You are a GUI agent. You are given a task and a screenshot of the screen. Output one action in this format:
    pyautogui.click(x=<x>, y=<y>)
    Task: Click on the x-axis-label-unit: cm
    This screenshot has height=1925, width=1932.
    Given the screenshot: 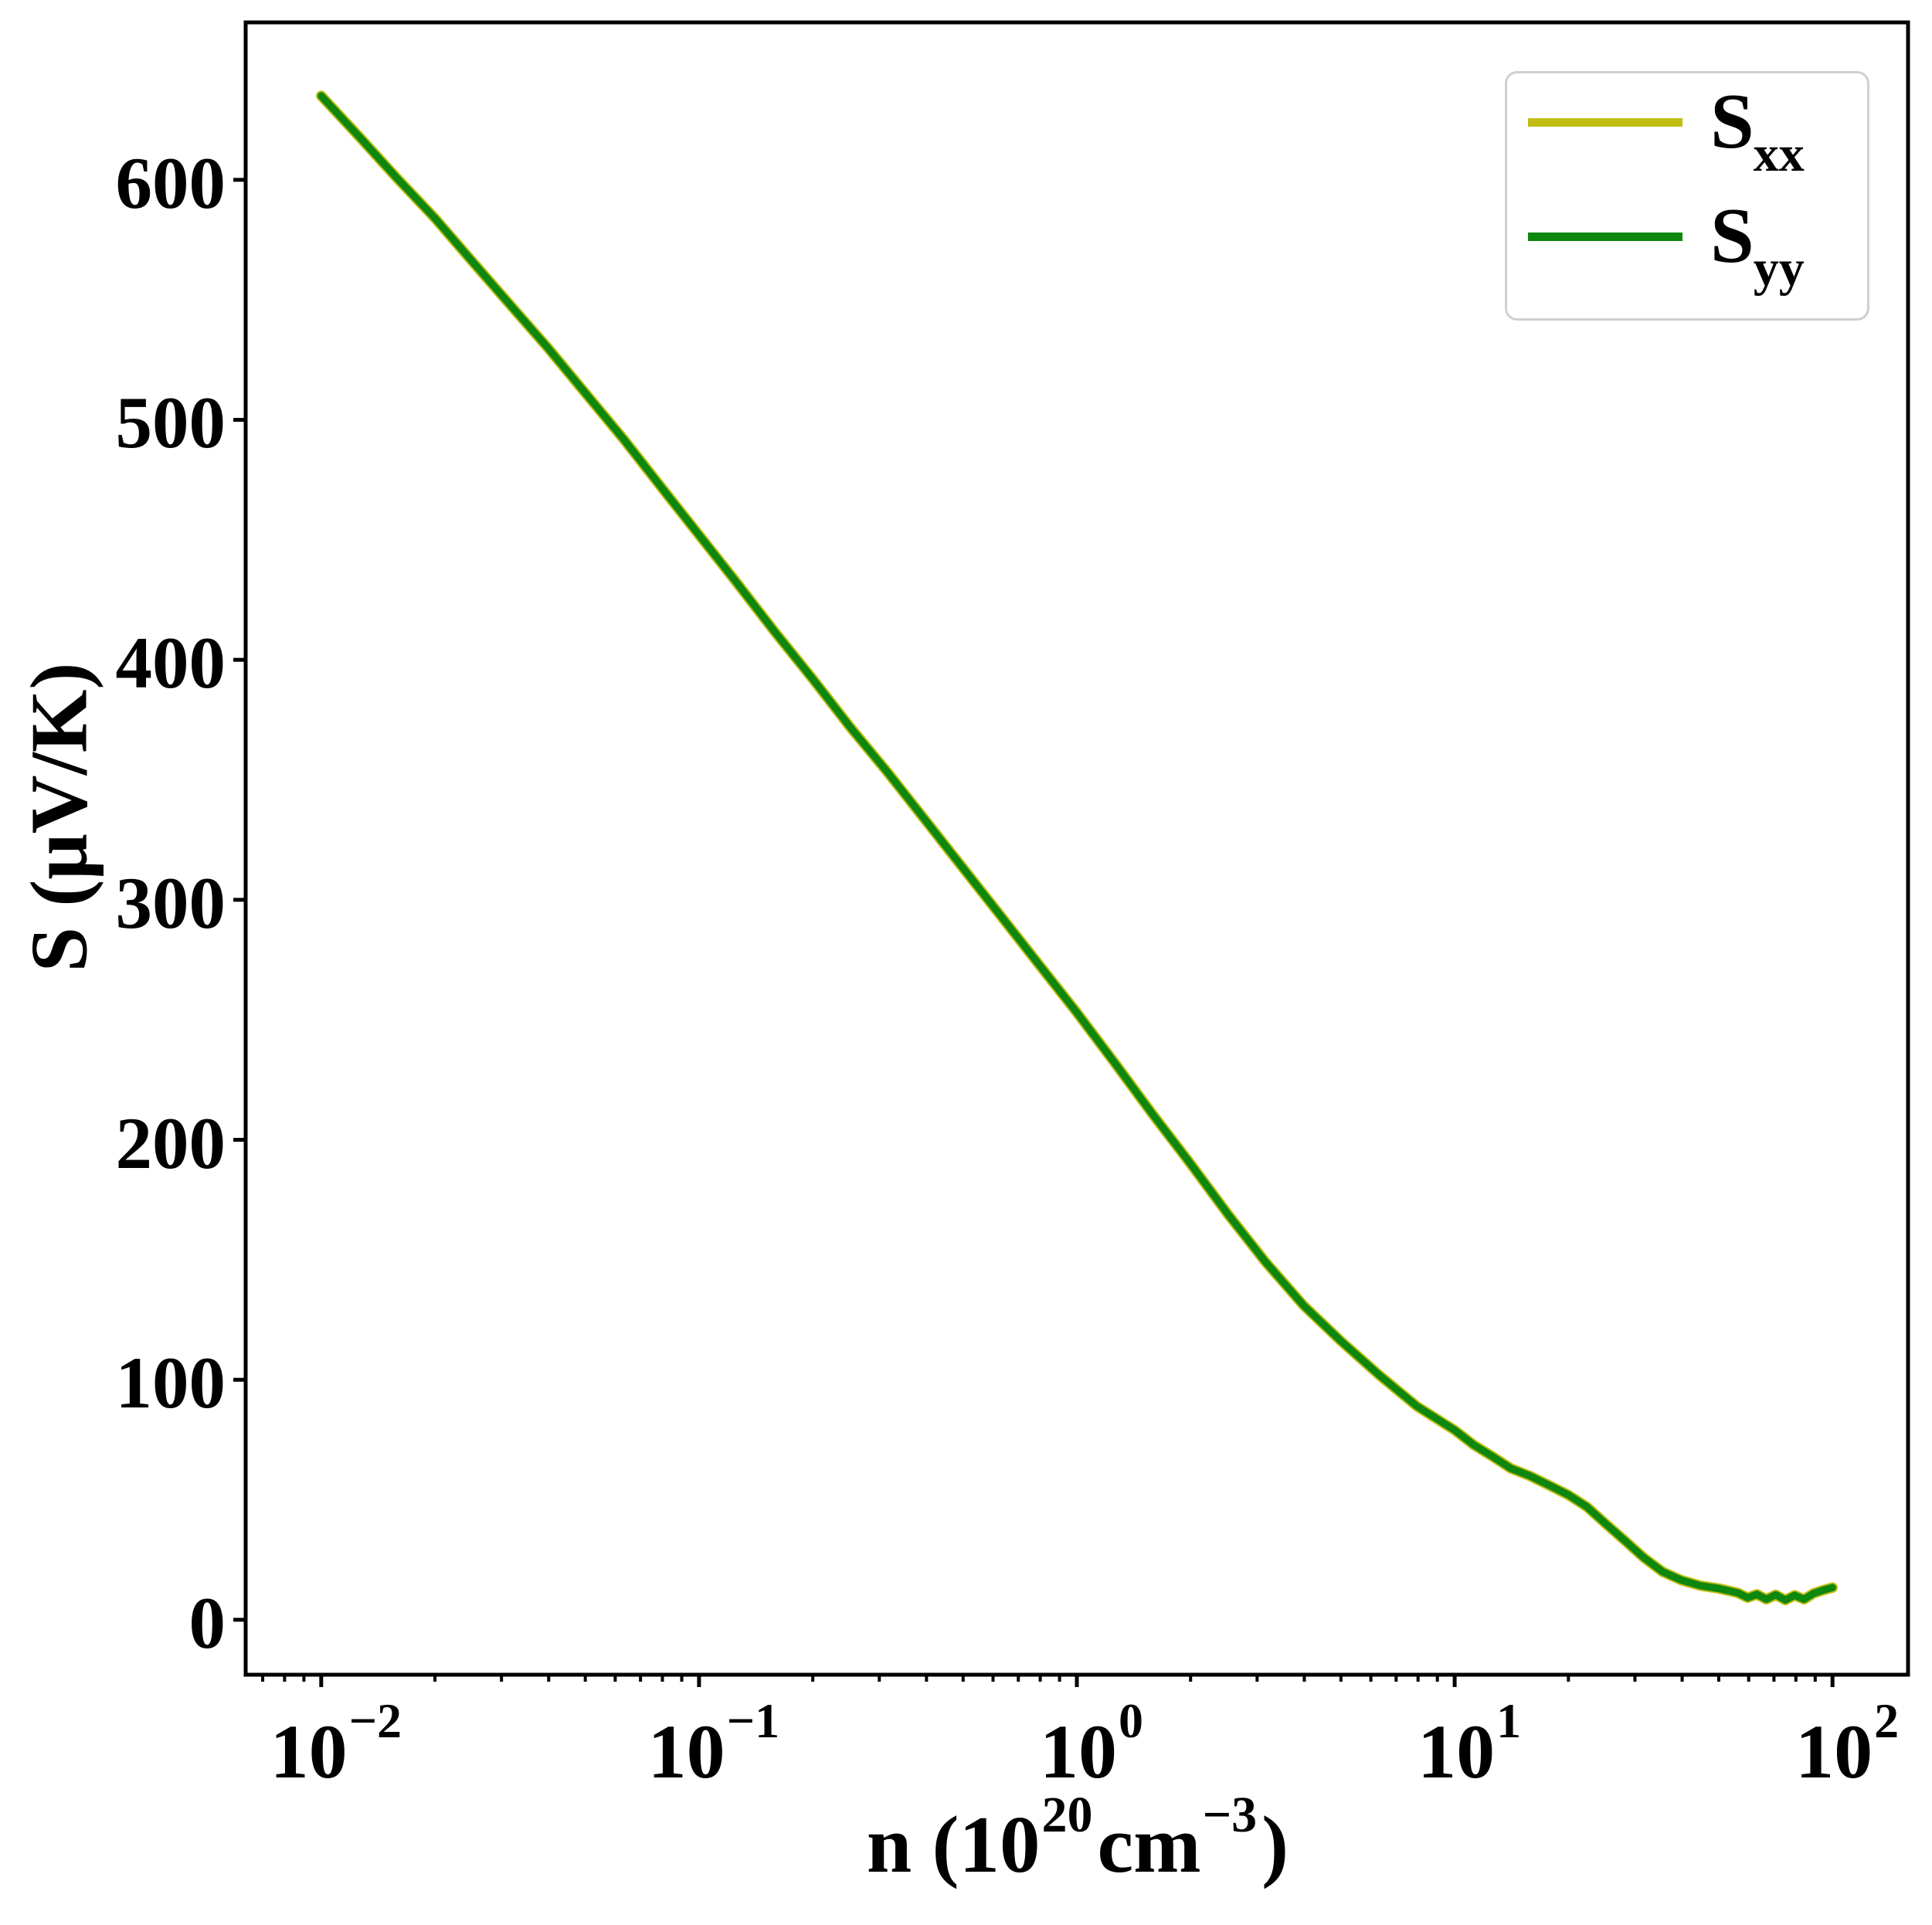 What is the action you would take?
    pyautogui.click(x=1149, y=1844)
    